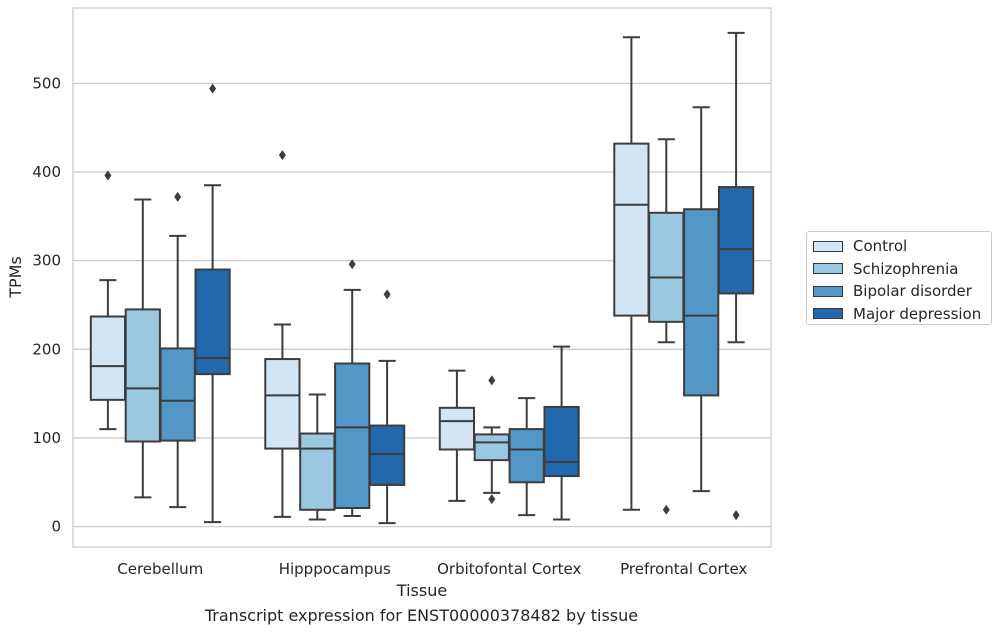  What do you see at coordinates (160, 569) in the screenshot?
I see `x-tick-label: Cerebellum` at bounding box center [160, 569].